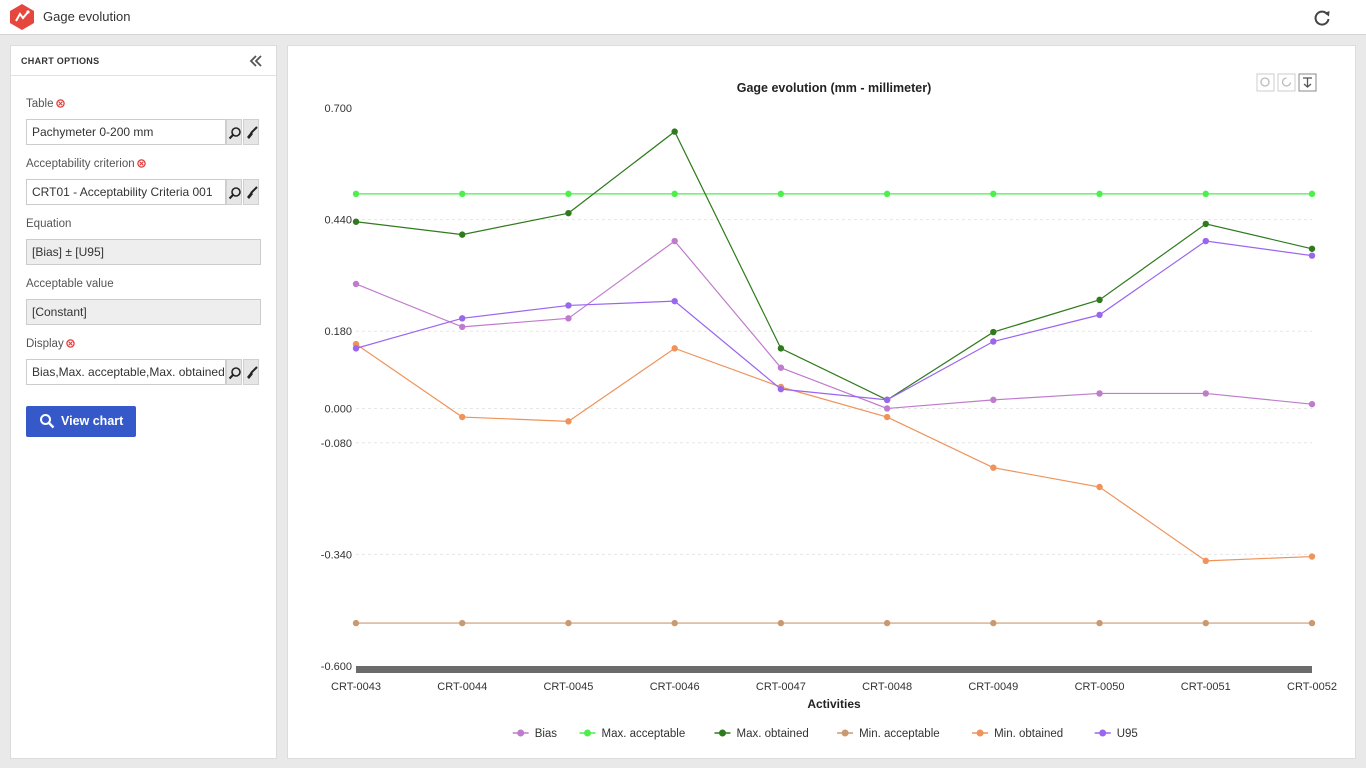 This screenshot has width=1366, height=768. I want to click on legend-item: U95, so click(1116, 734).